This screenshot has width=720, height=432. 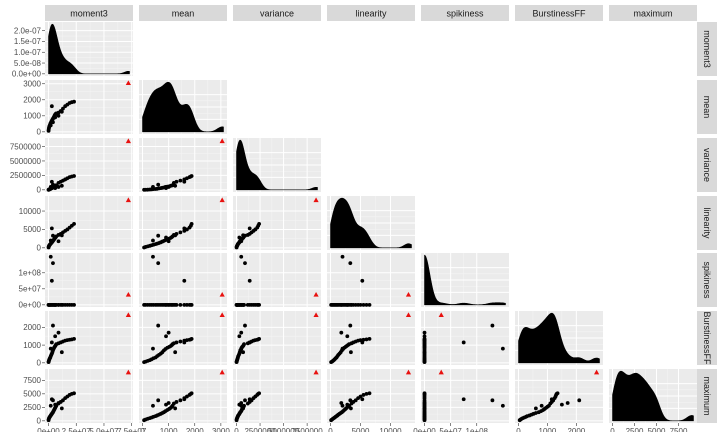 I want to click on x-axis-mean: 0 1000 2000 3000, so click(x=185, y=427).